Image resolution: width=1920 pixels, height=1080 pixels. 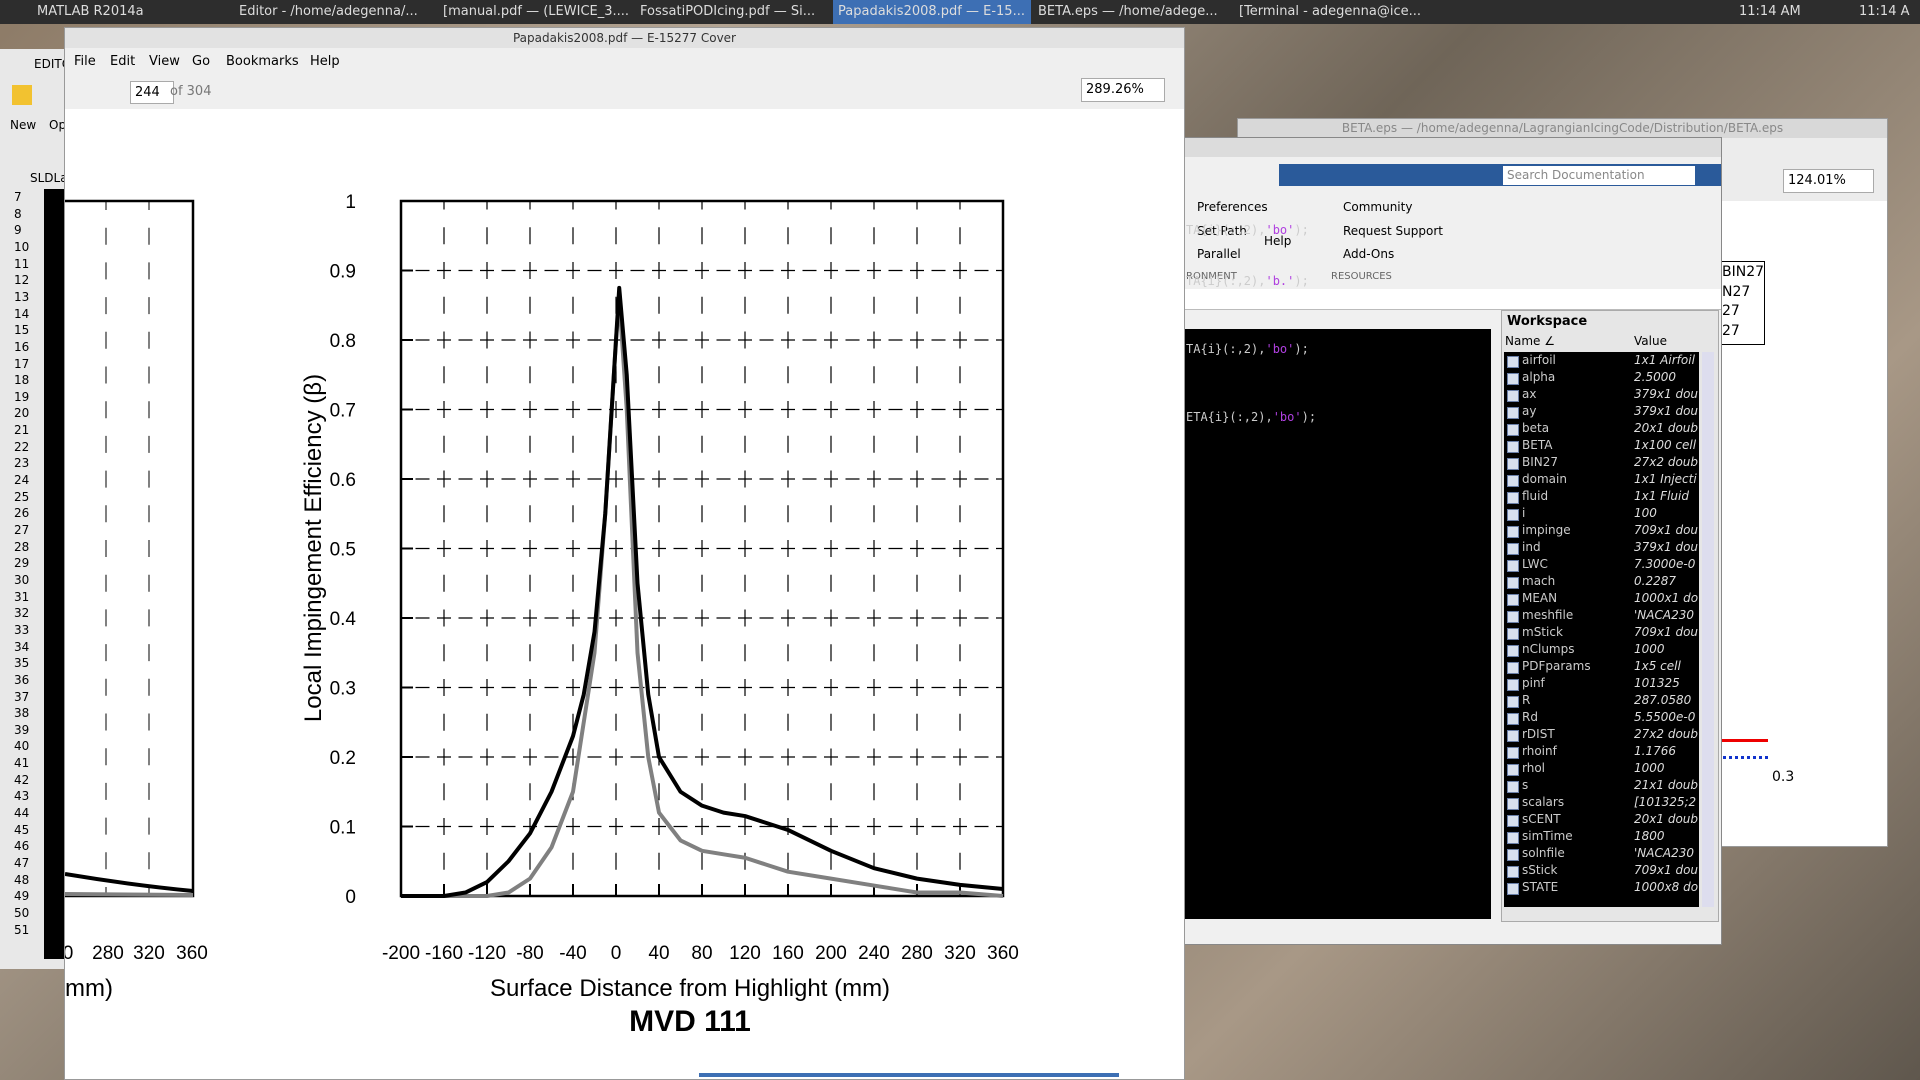 What do you see at coordinates (22, 629) in the screenshot?
I see `line-number: 33` at bounding box center [22, 629].